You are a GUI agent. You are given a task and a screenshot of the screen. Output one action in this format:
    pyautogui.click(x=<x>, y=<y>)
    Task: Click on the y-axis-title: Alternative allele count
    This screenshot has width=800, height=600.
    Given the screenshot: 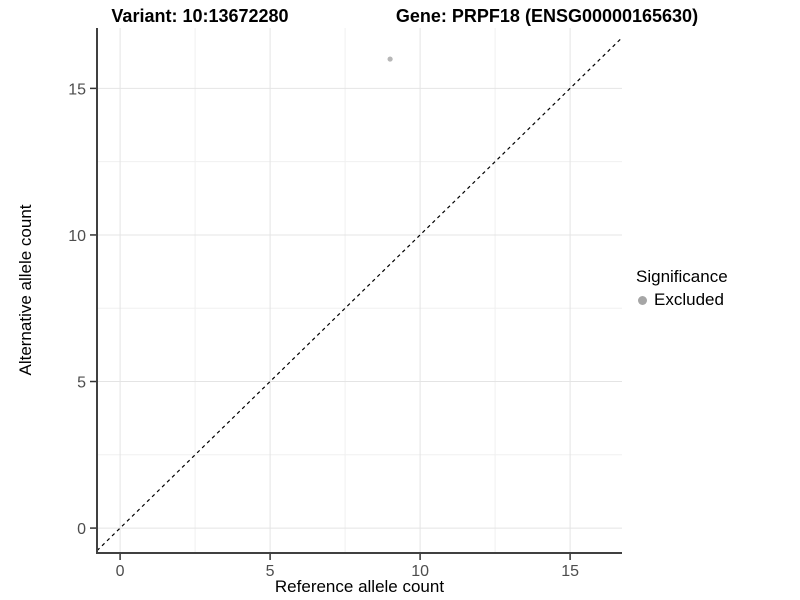 What is the action you would take?
    pyautogui.click(x=25, y=290)
    